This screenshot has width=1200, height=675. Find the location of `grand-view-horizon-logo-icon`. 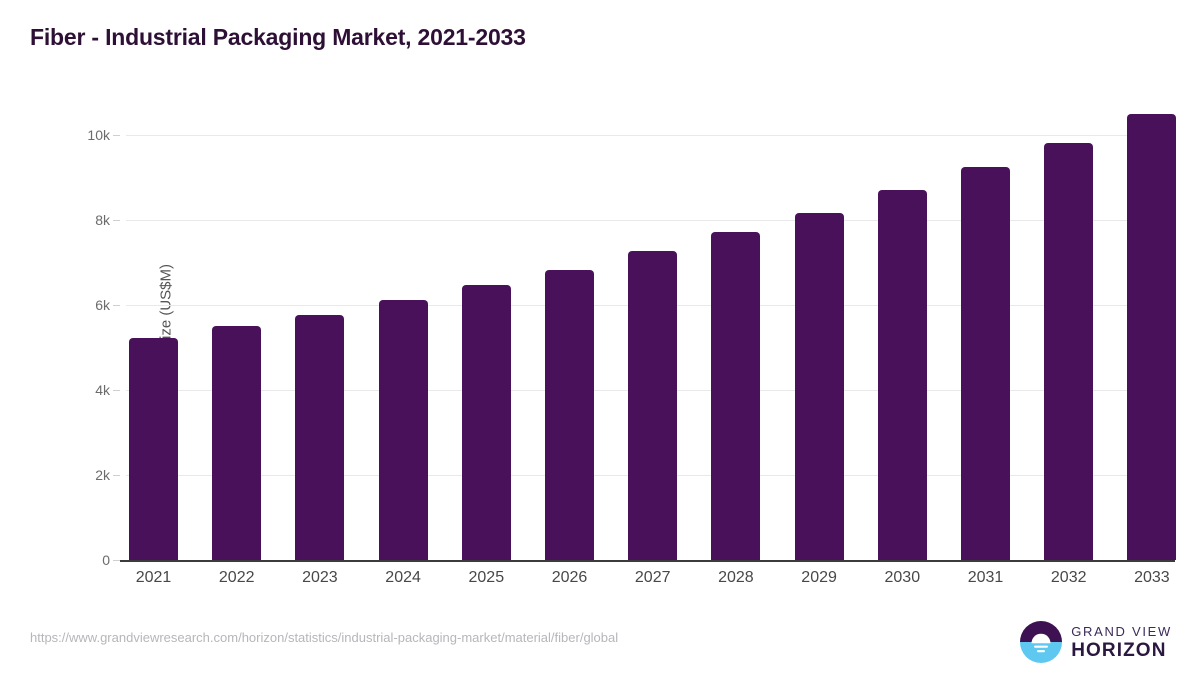

grand-view-horizon-logo-icon is located at coordinates (1041, 642).